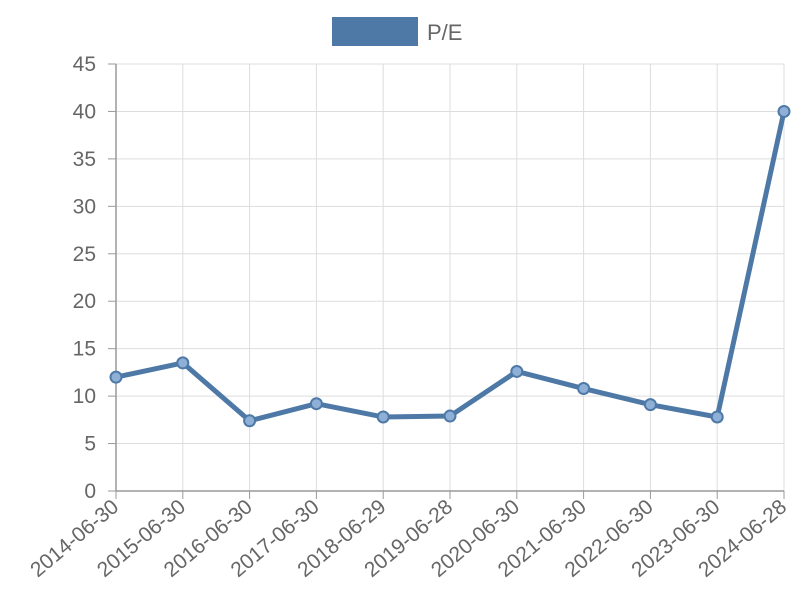  I want to click on y-tick-label-20: 20, so click(84, 301).